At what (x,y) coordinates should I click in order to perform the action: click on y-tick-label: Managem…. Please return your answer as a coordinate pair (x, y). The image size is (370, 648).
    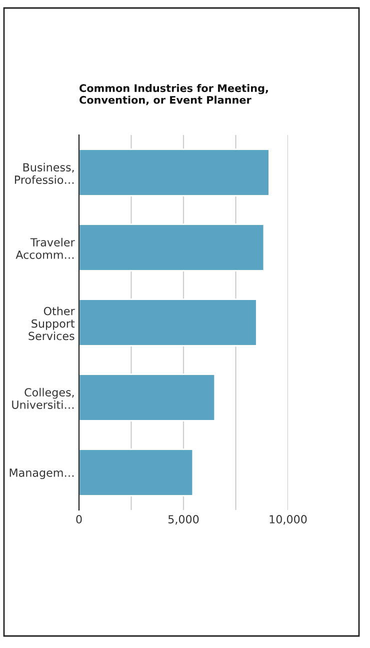
    Looking at the image, I should click on (42, 474).